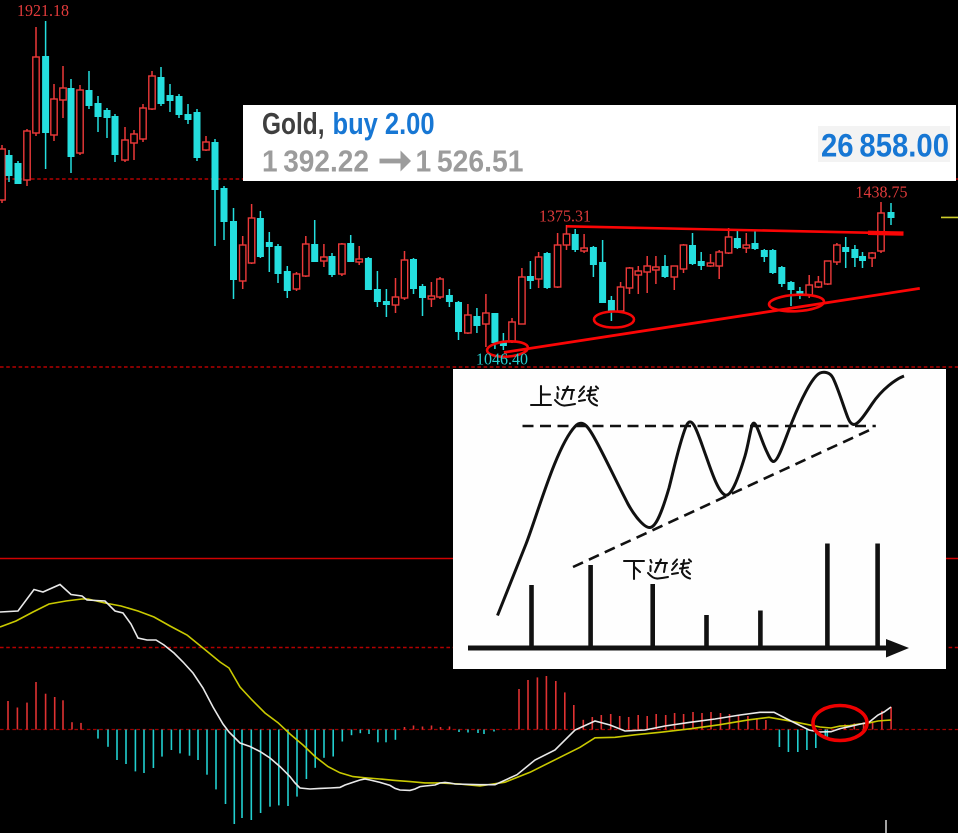  What do you see at coordinates (43, 10) in the screenshot?
I see `svg-text: 1921.18` at bounding box center [43, 10].